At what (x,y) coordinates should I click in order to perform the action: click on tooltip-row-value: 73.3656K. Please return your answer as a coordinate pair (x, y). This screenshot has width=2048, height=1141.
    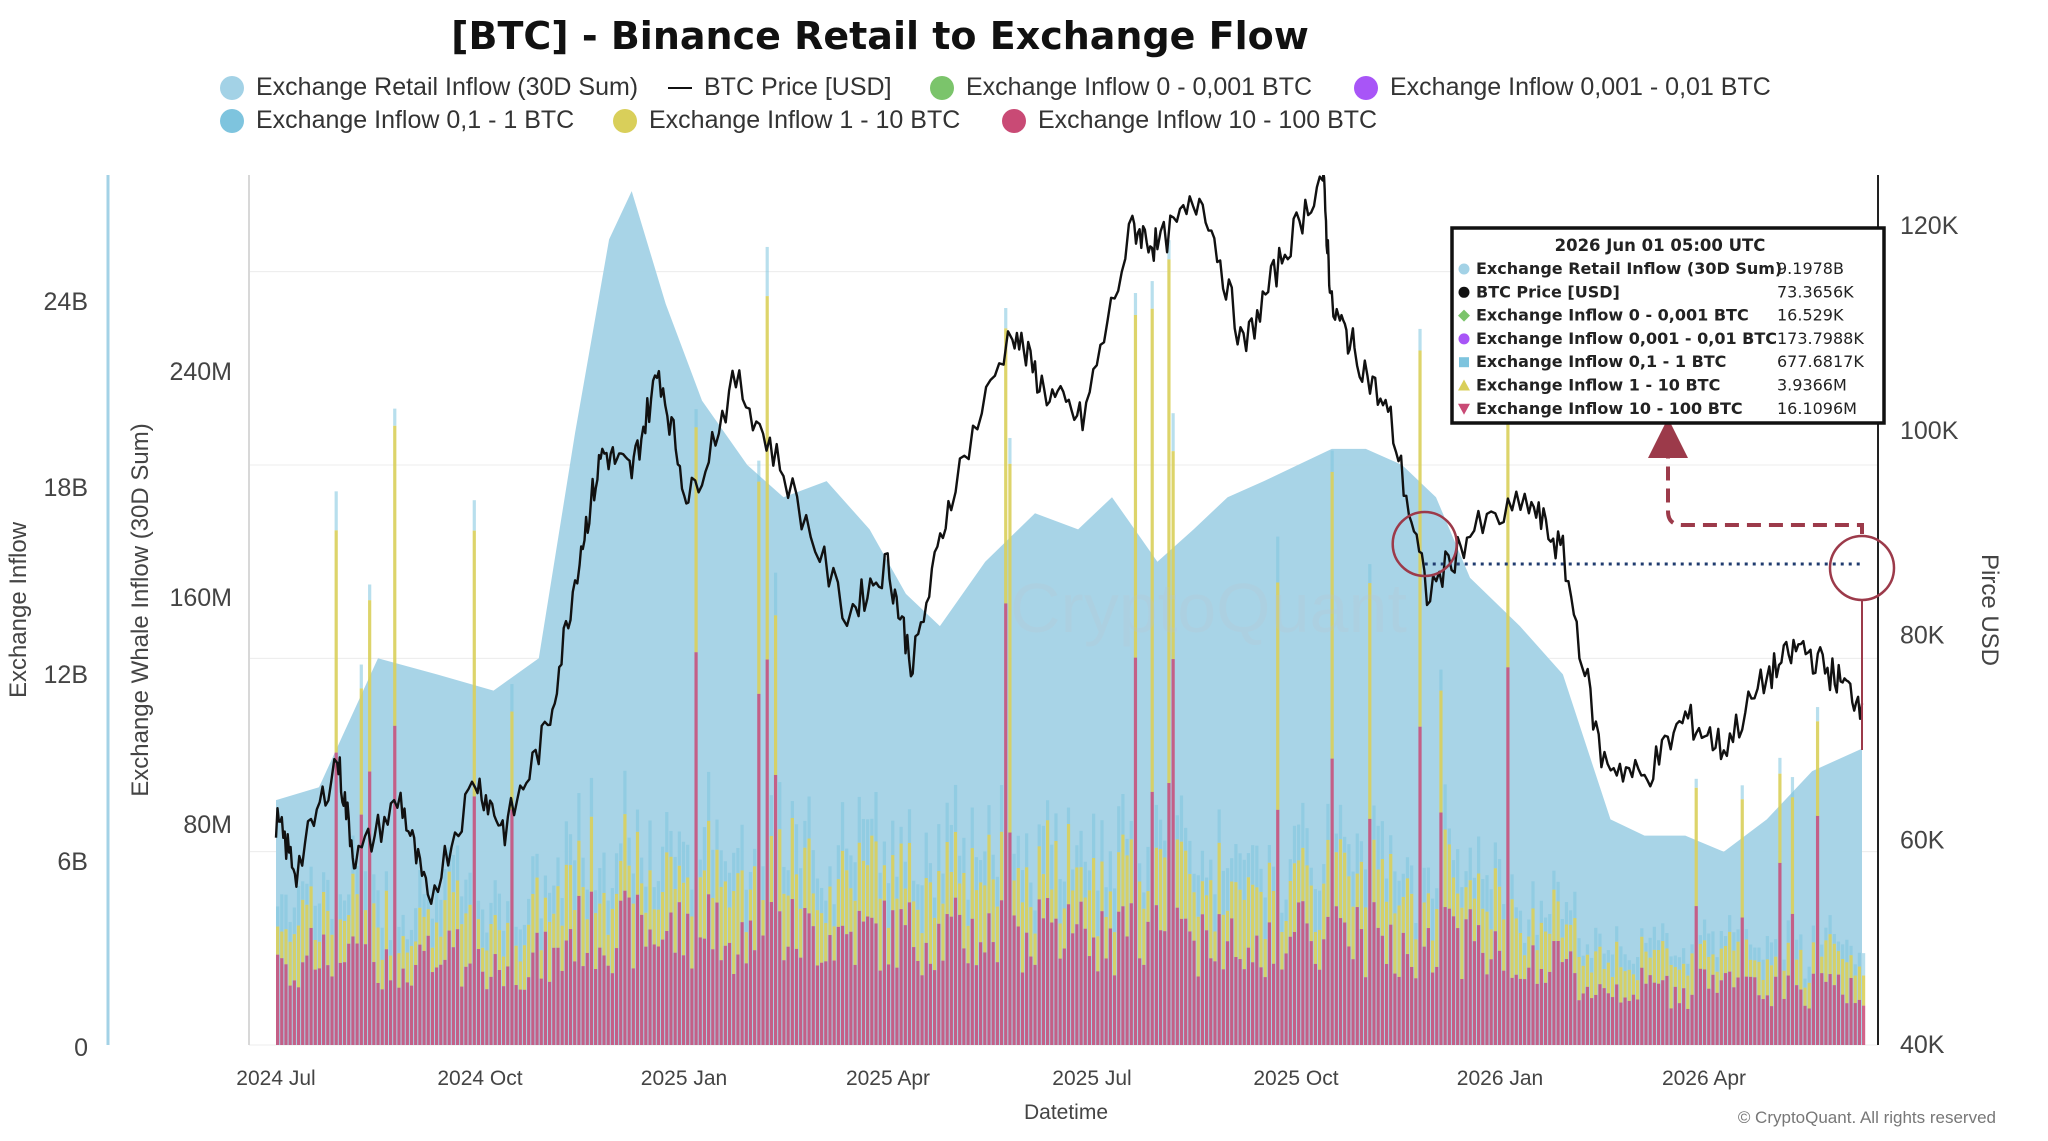
    Looking at the image, I should click on (1815, 291).